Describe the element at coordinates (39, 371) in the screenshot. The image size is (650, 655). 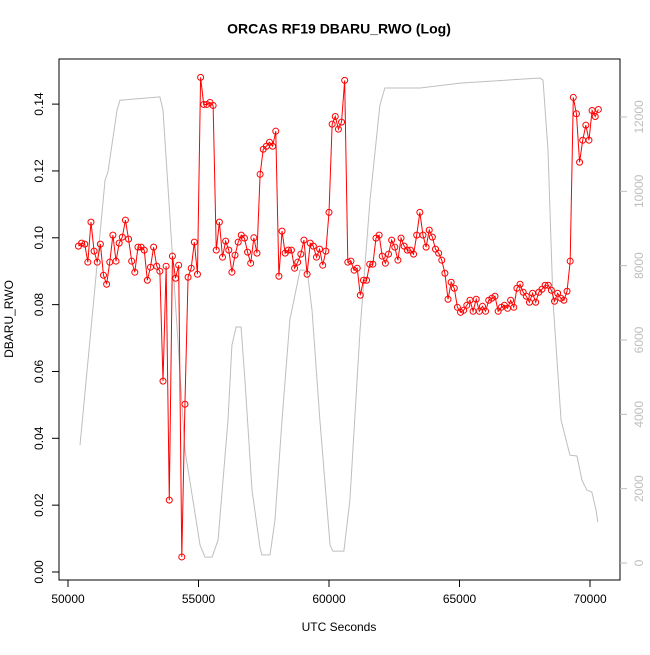
I see `y-tick-label: 0.06` at that location.